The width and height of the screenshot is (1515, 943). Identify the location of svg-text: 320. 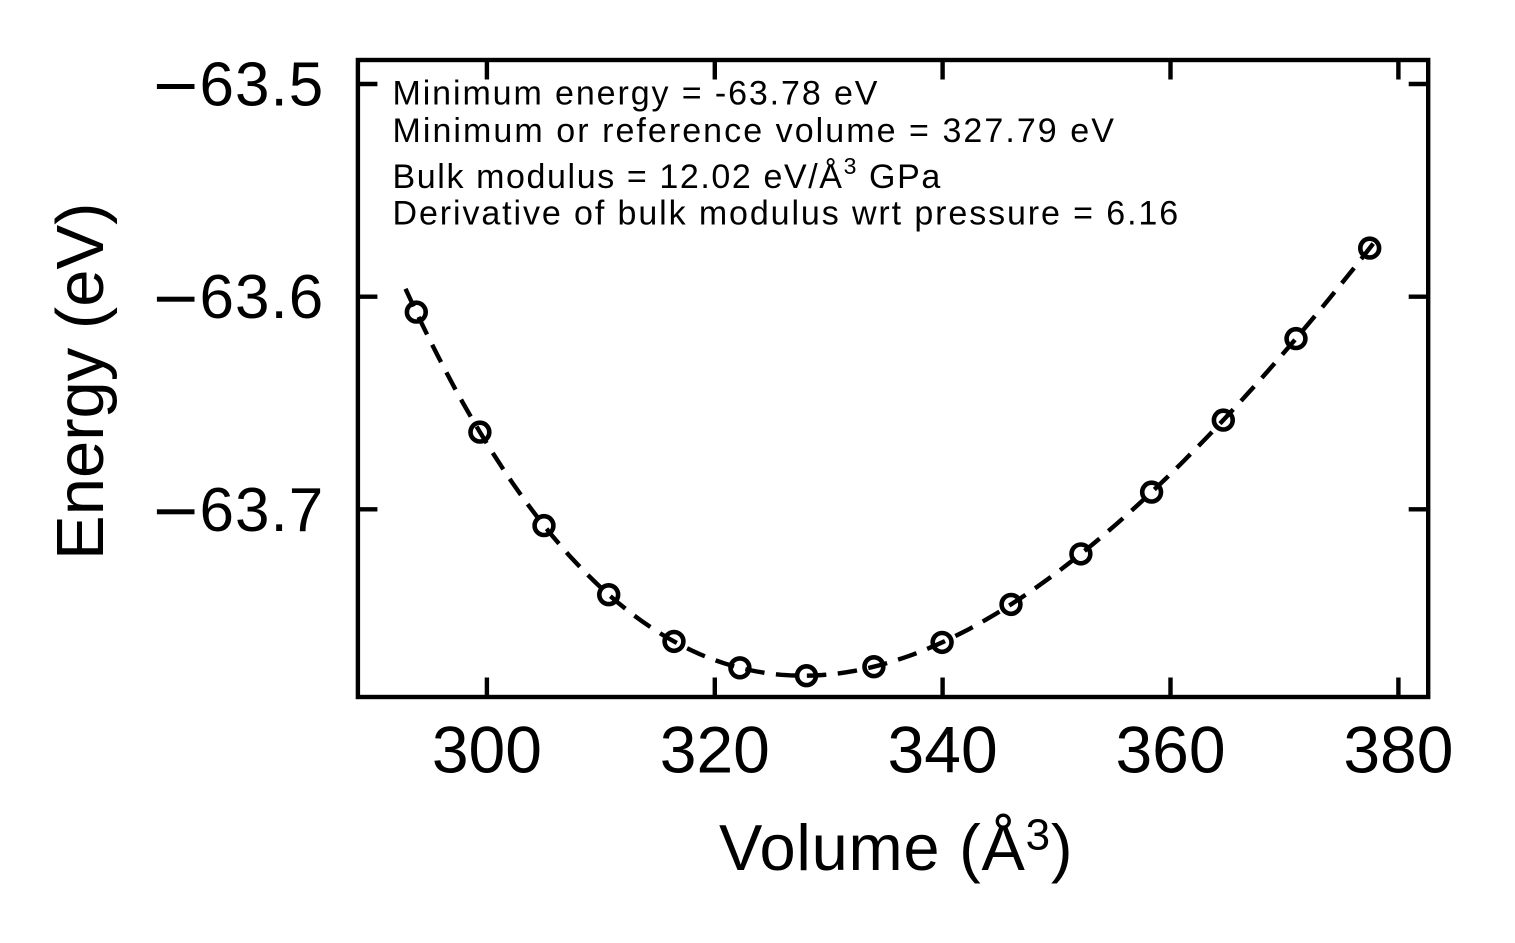
(715, 750).